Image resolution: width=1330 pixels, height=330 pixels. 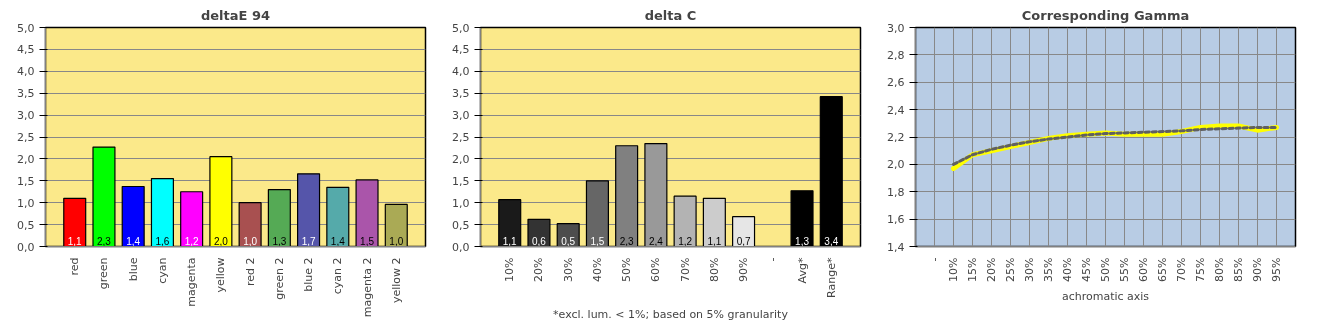 I want to click on text: *excl. lum. < 1%; based on 5% granularity, so click(x=671, y=314).